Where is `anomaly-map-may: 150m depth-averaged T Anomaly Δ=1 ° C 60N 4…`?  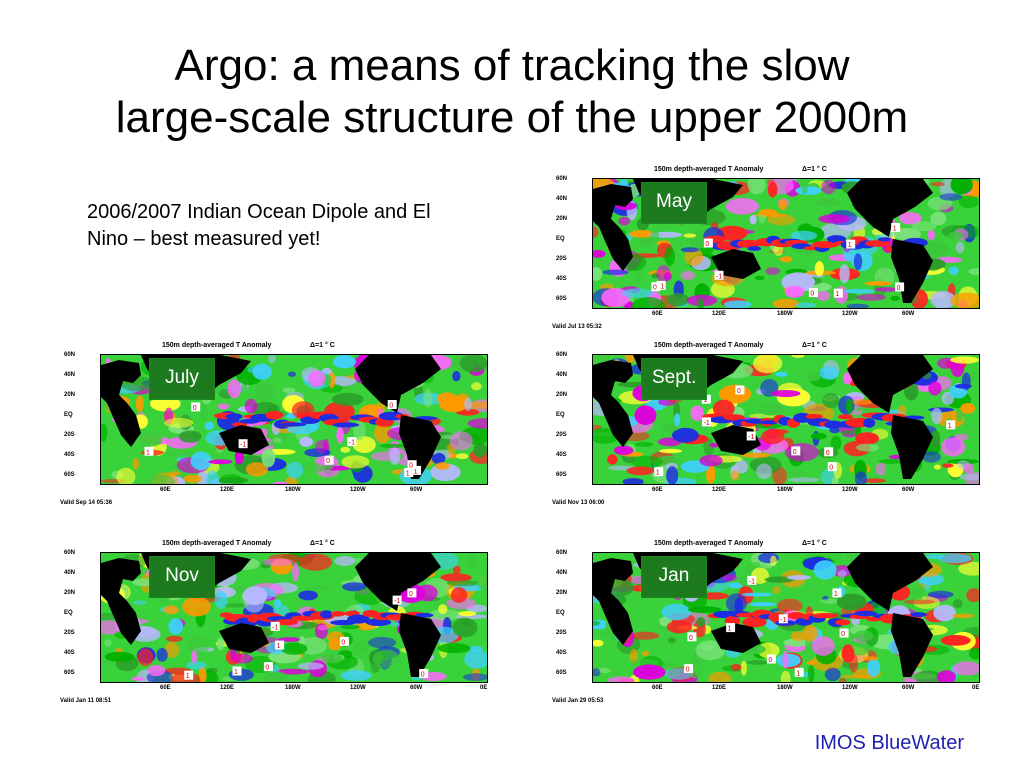
anomaly-map-may: 150m depth-averaged T Anomaly Δ=1 ° C 60N 4… is located at coordinates (772, 251).